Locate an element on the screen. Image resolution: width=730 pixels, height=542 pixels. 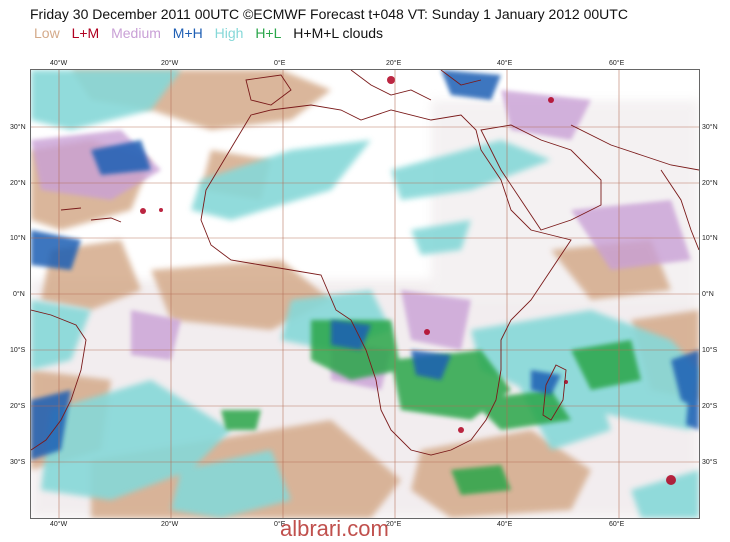
lat-label-left-30n: 30°N is located at coordinates (18, 127).